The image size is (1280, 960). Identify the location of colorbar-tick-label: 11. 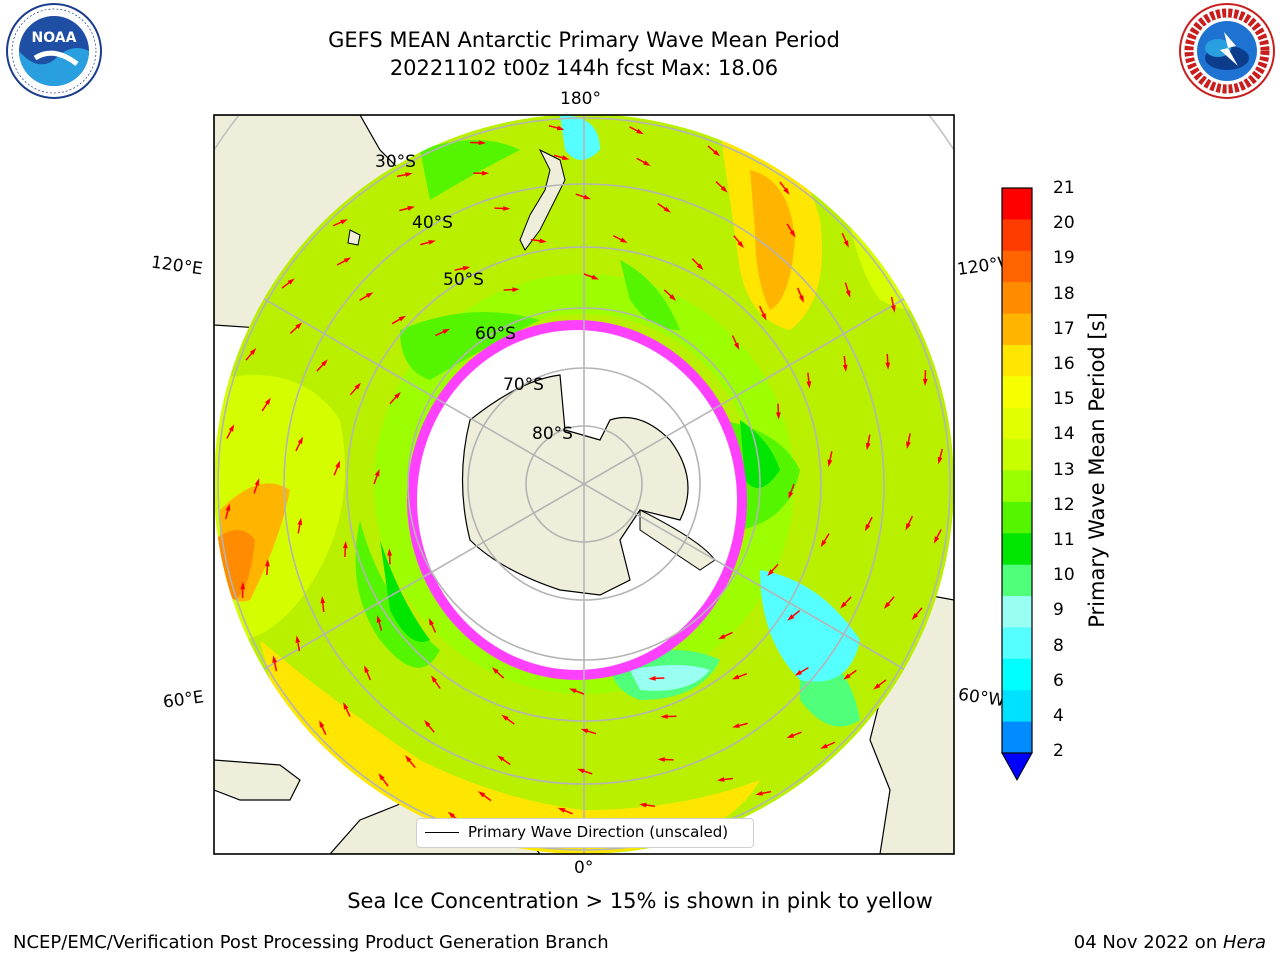
(1064, 540).